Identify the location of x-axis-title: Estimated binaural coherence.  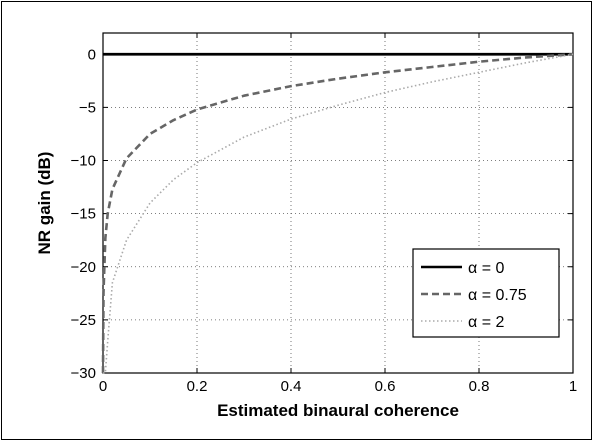
(338, 410).